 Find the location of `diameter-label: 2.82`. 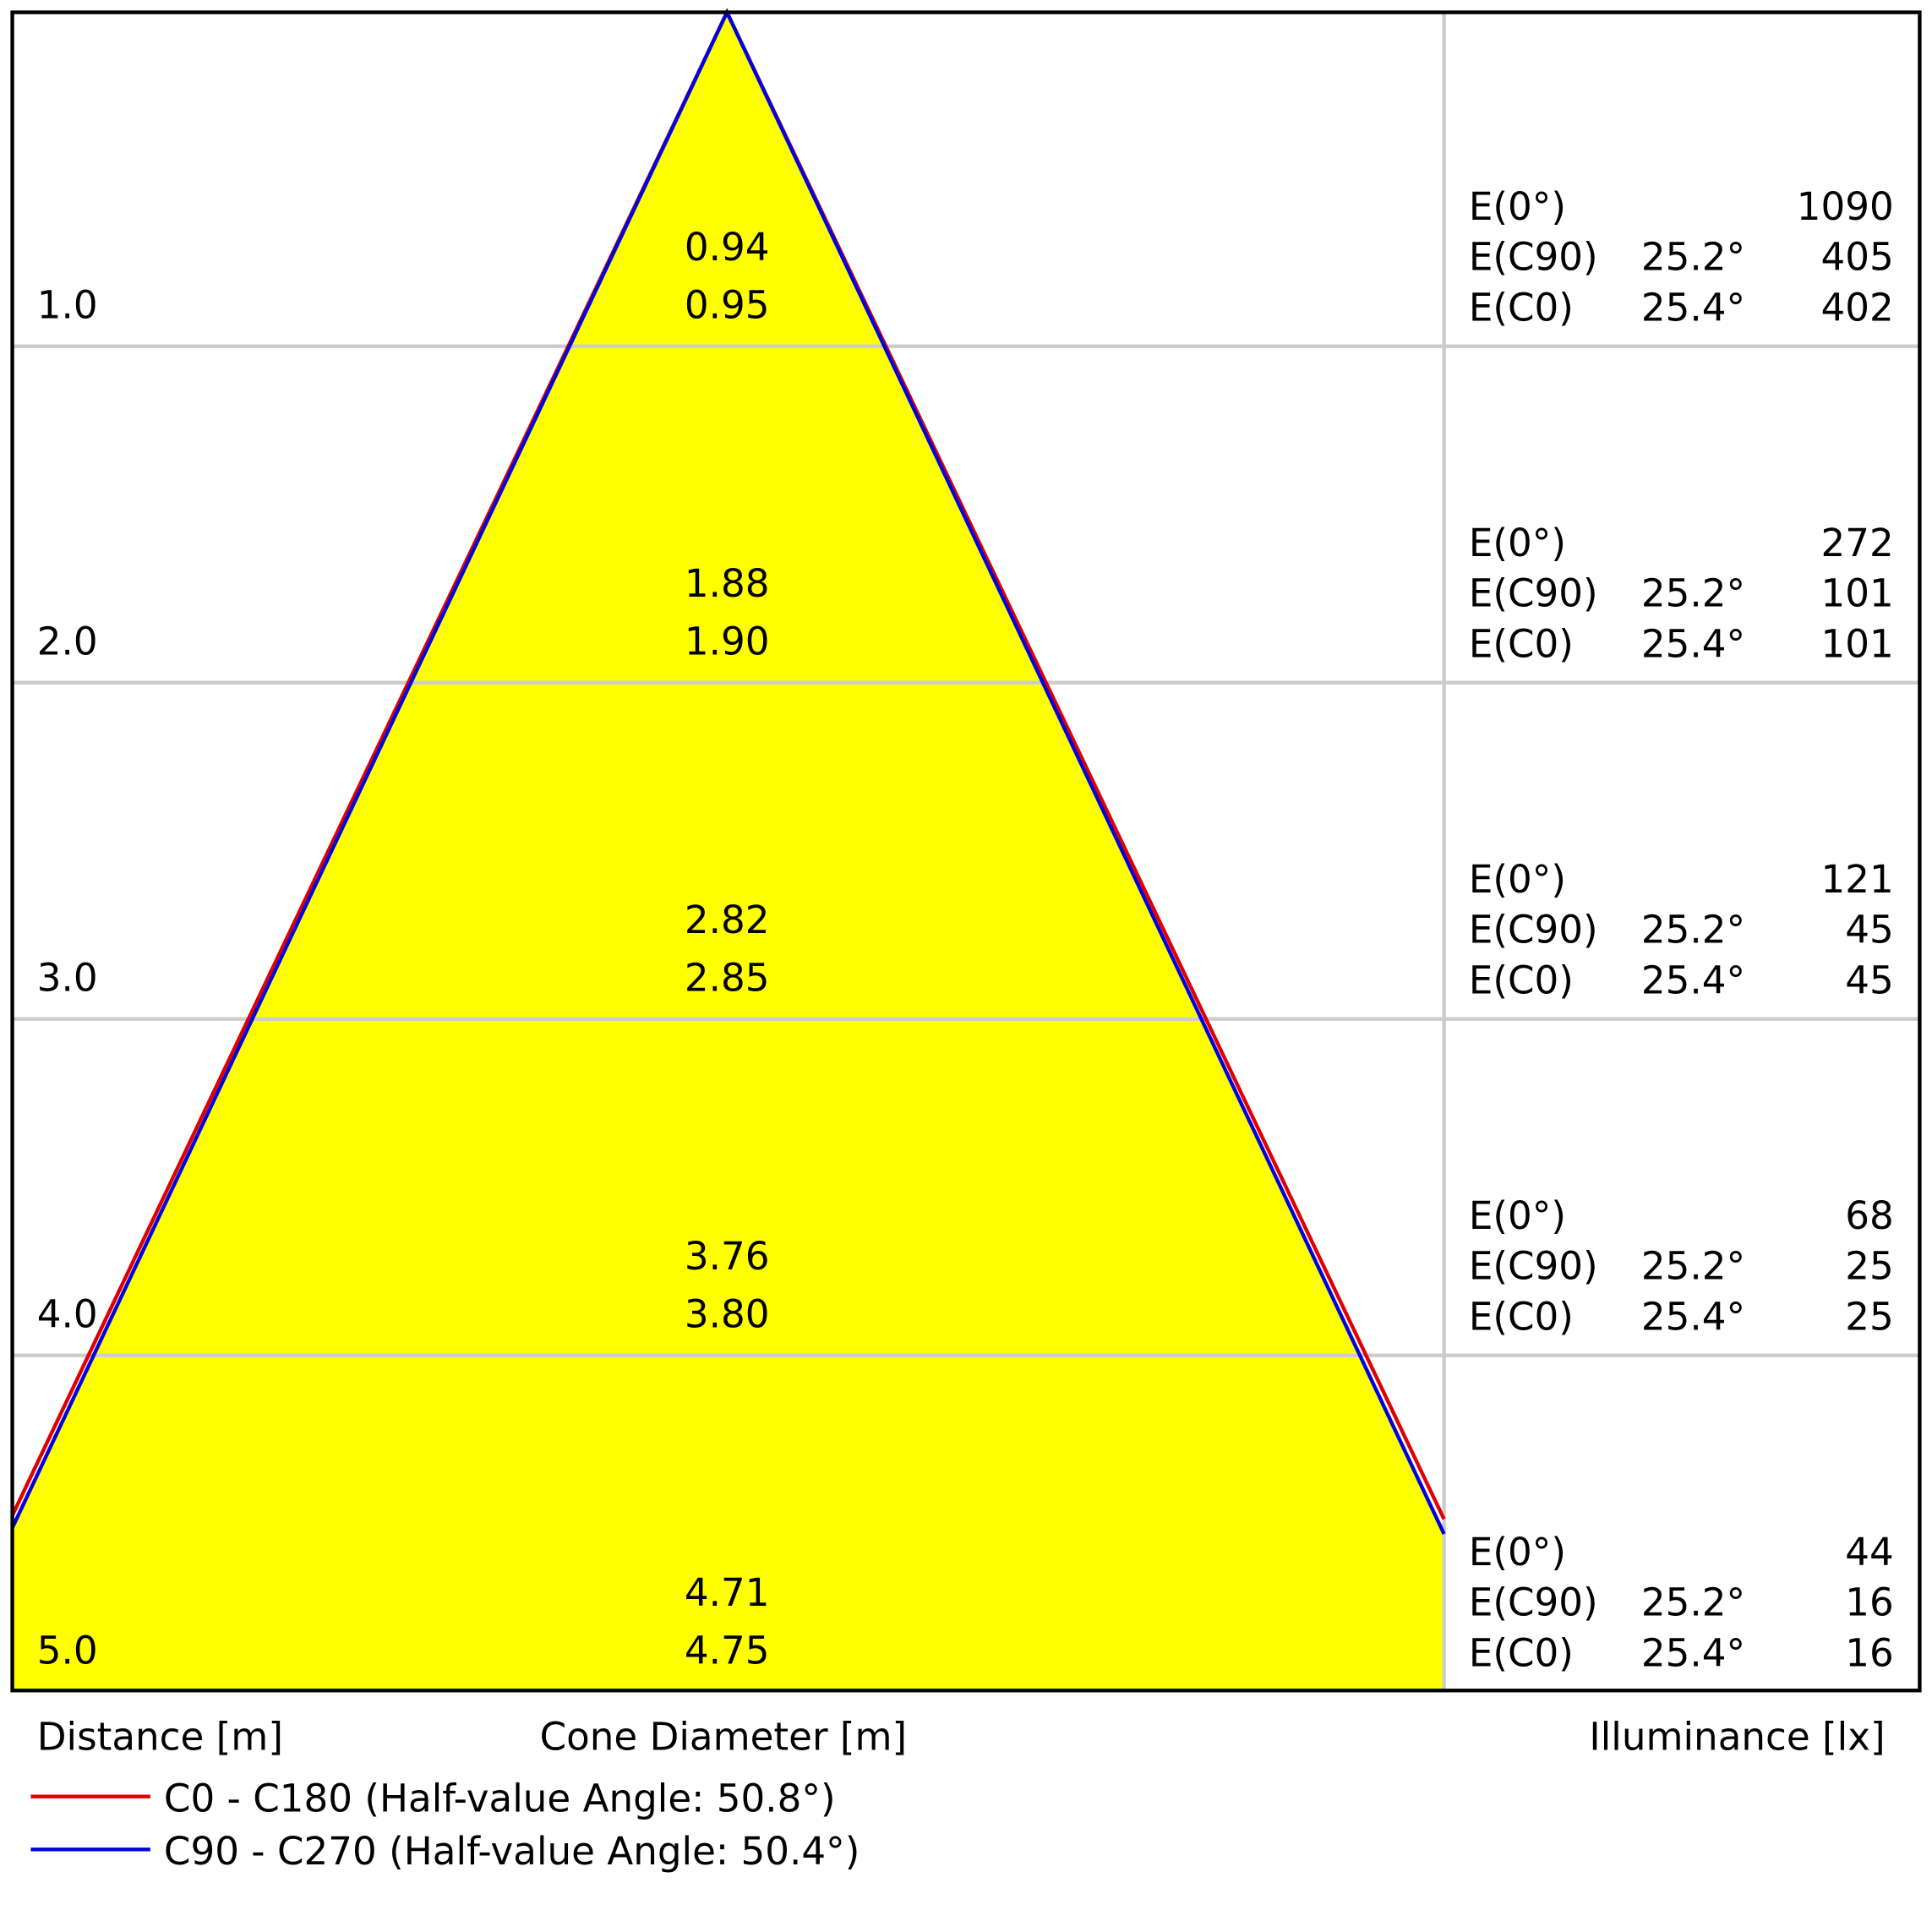

diameter-label: 2.82 is located at coordinates (727, 920).